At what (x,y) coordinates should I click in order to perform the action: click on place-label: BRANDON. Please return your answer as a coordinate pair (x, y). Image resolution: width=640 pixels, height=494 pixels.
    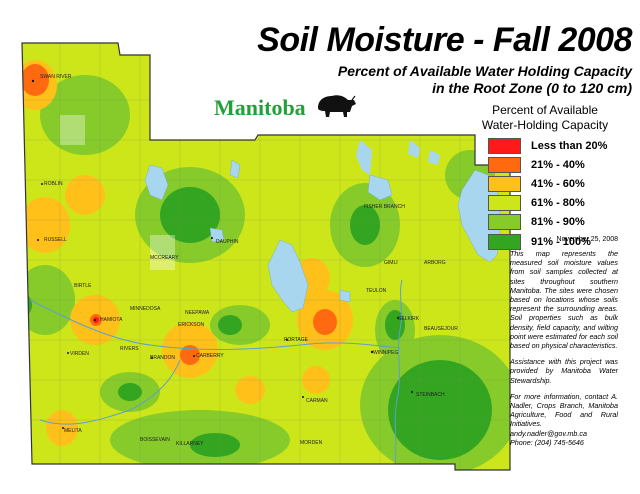
    Looking at the image, I should click on (163, 358).